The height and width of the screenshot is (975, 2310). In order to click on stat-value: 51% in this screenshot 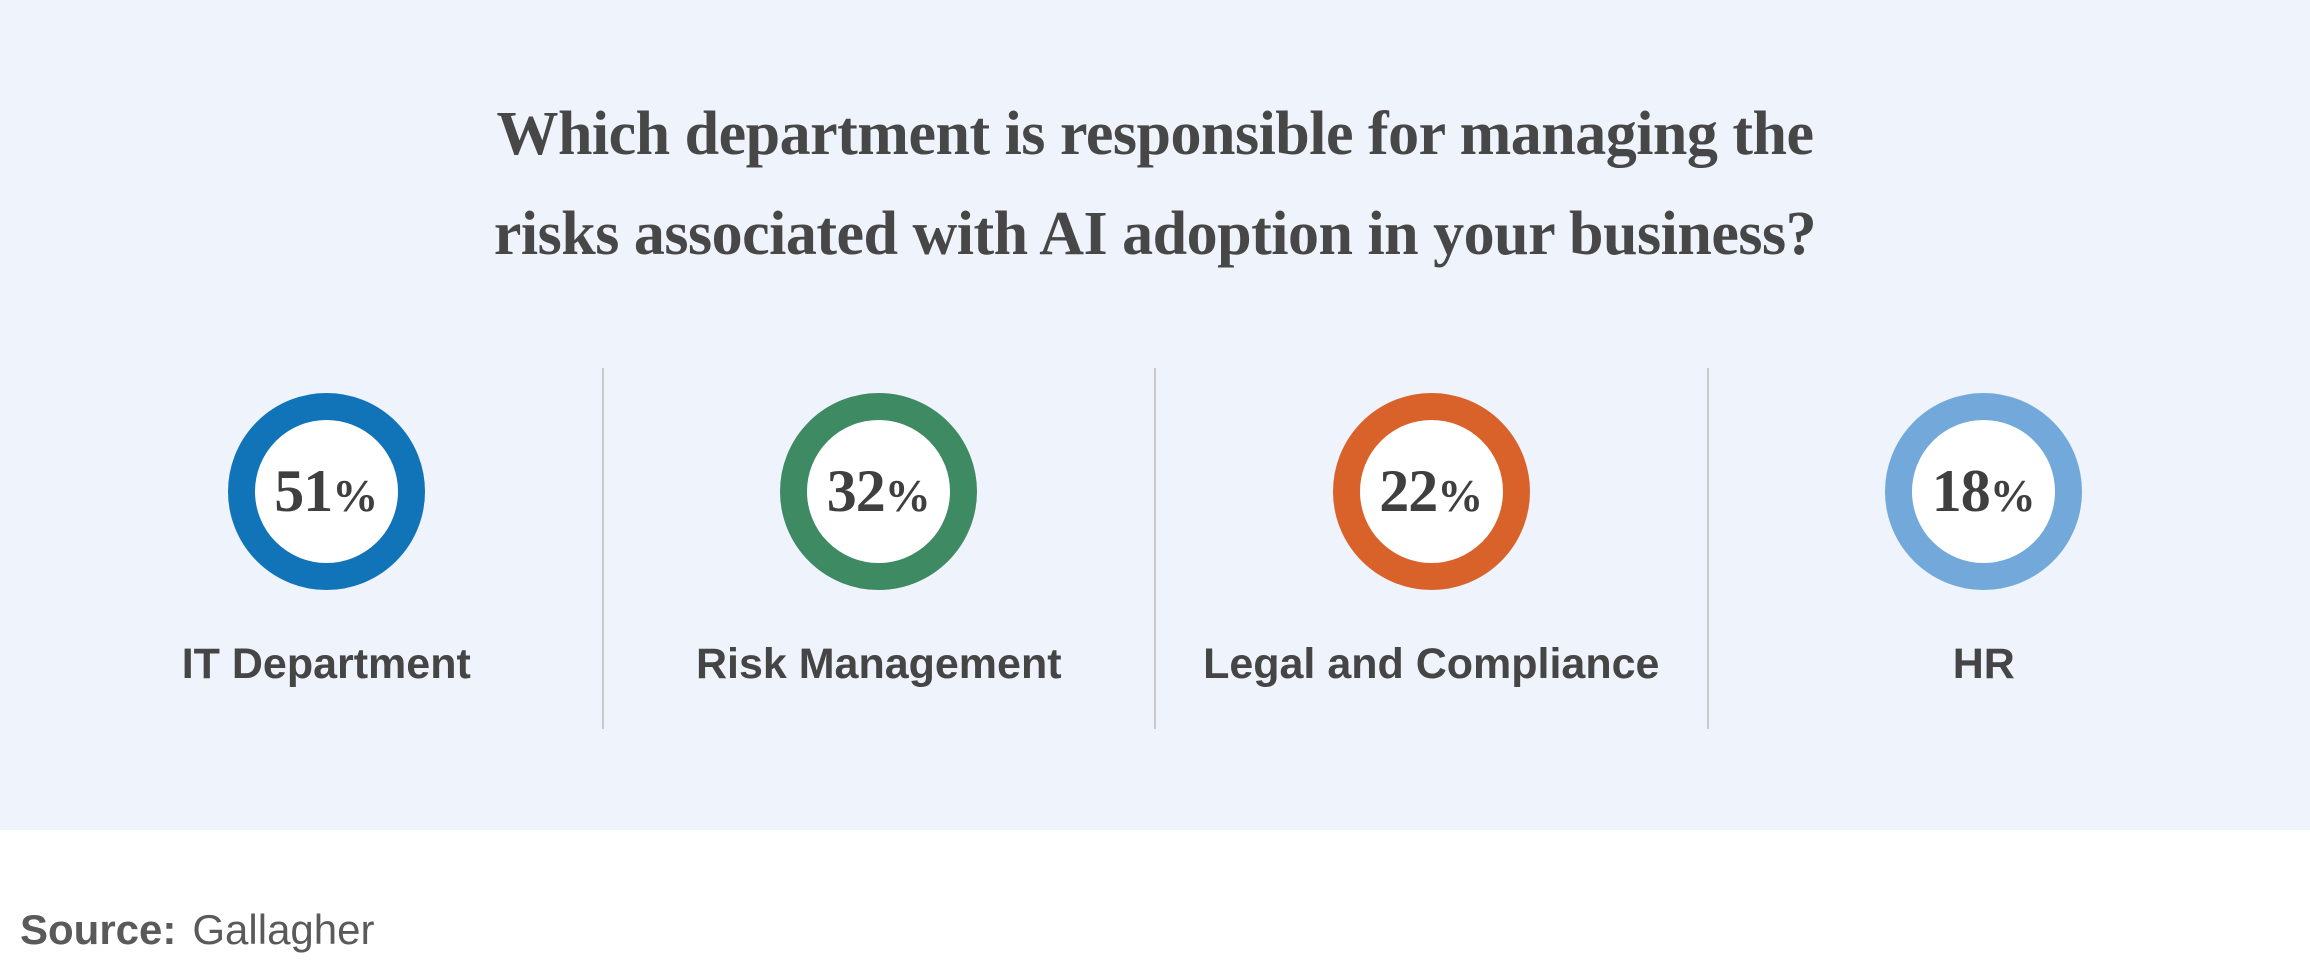, I will do `click(326, 491)`.